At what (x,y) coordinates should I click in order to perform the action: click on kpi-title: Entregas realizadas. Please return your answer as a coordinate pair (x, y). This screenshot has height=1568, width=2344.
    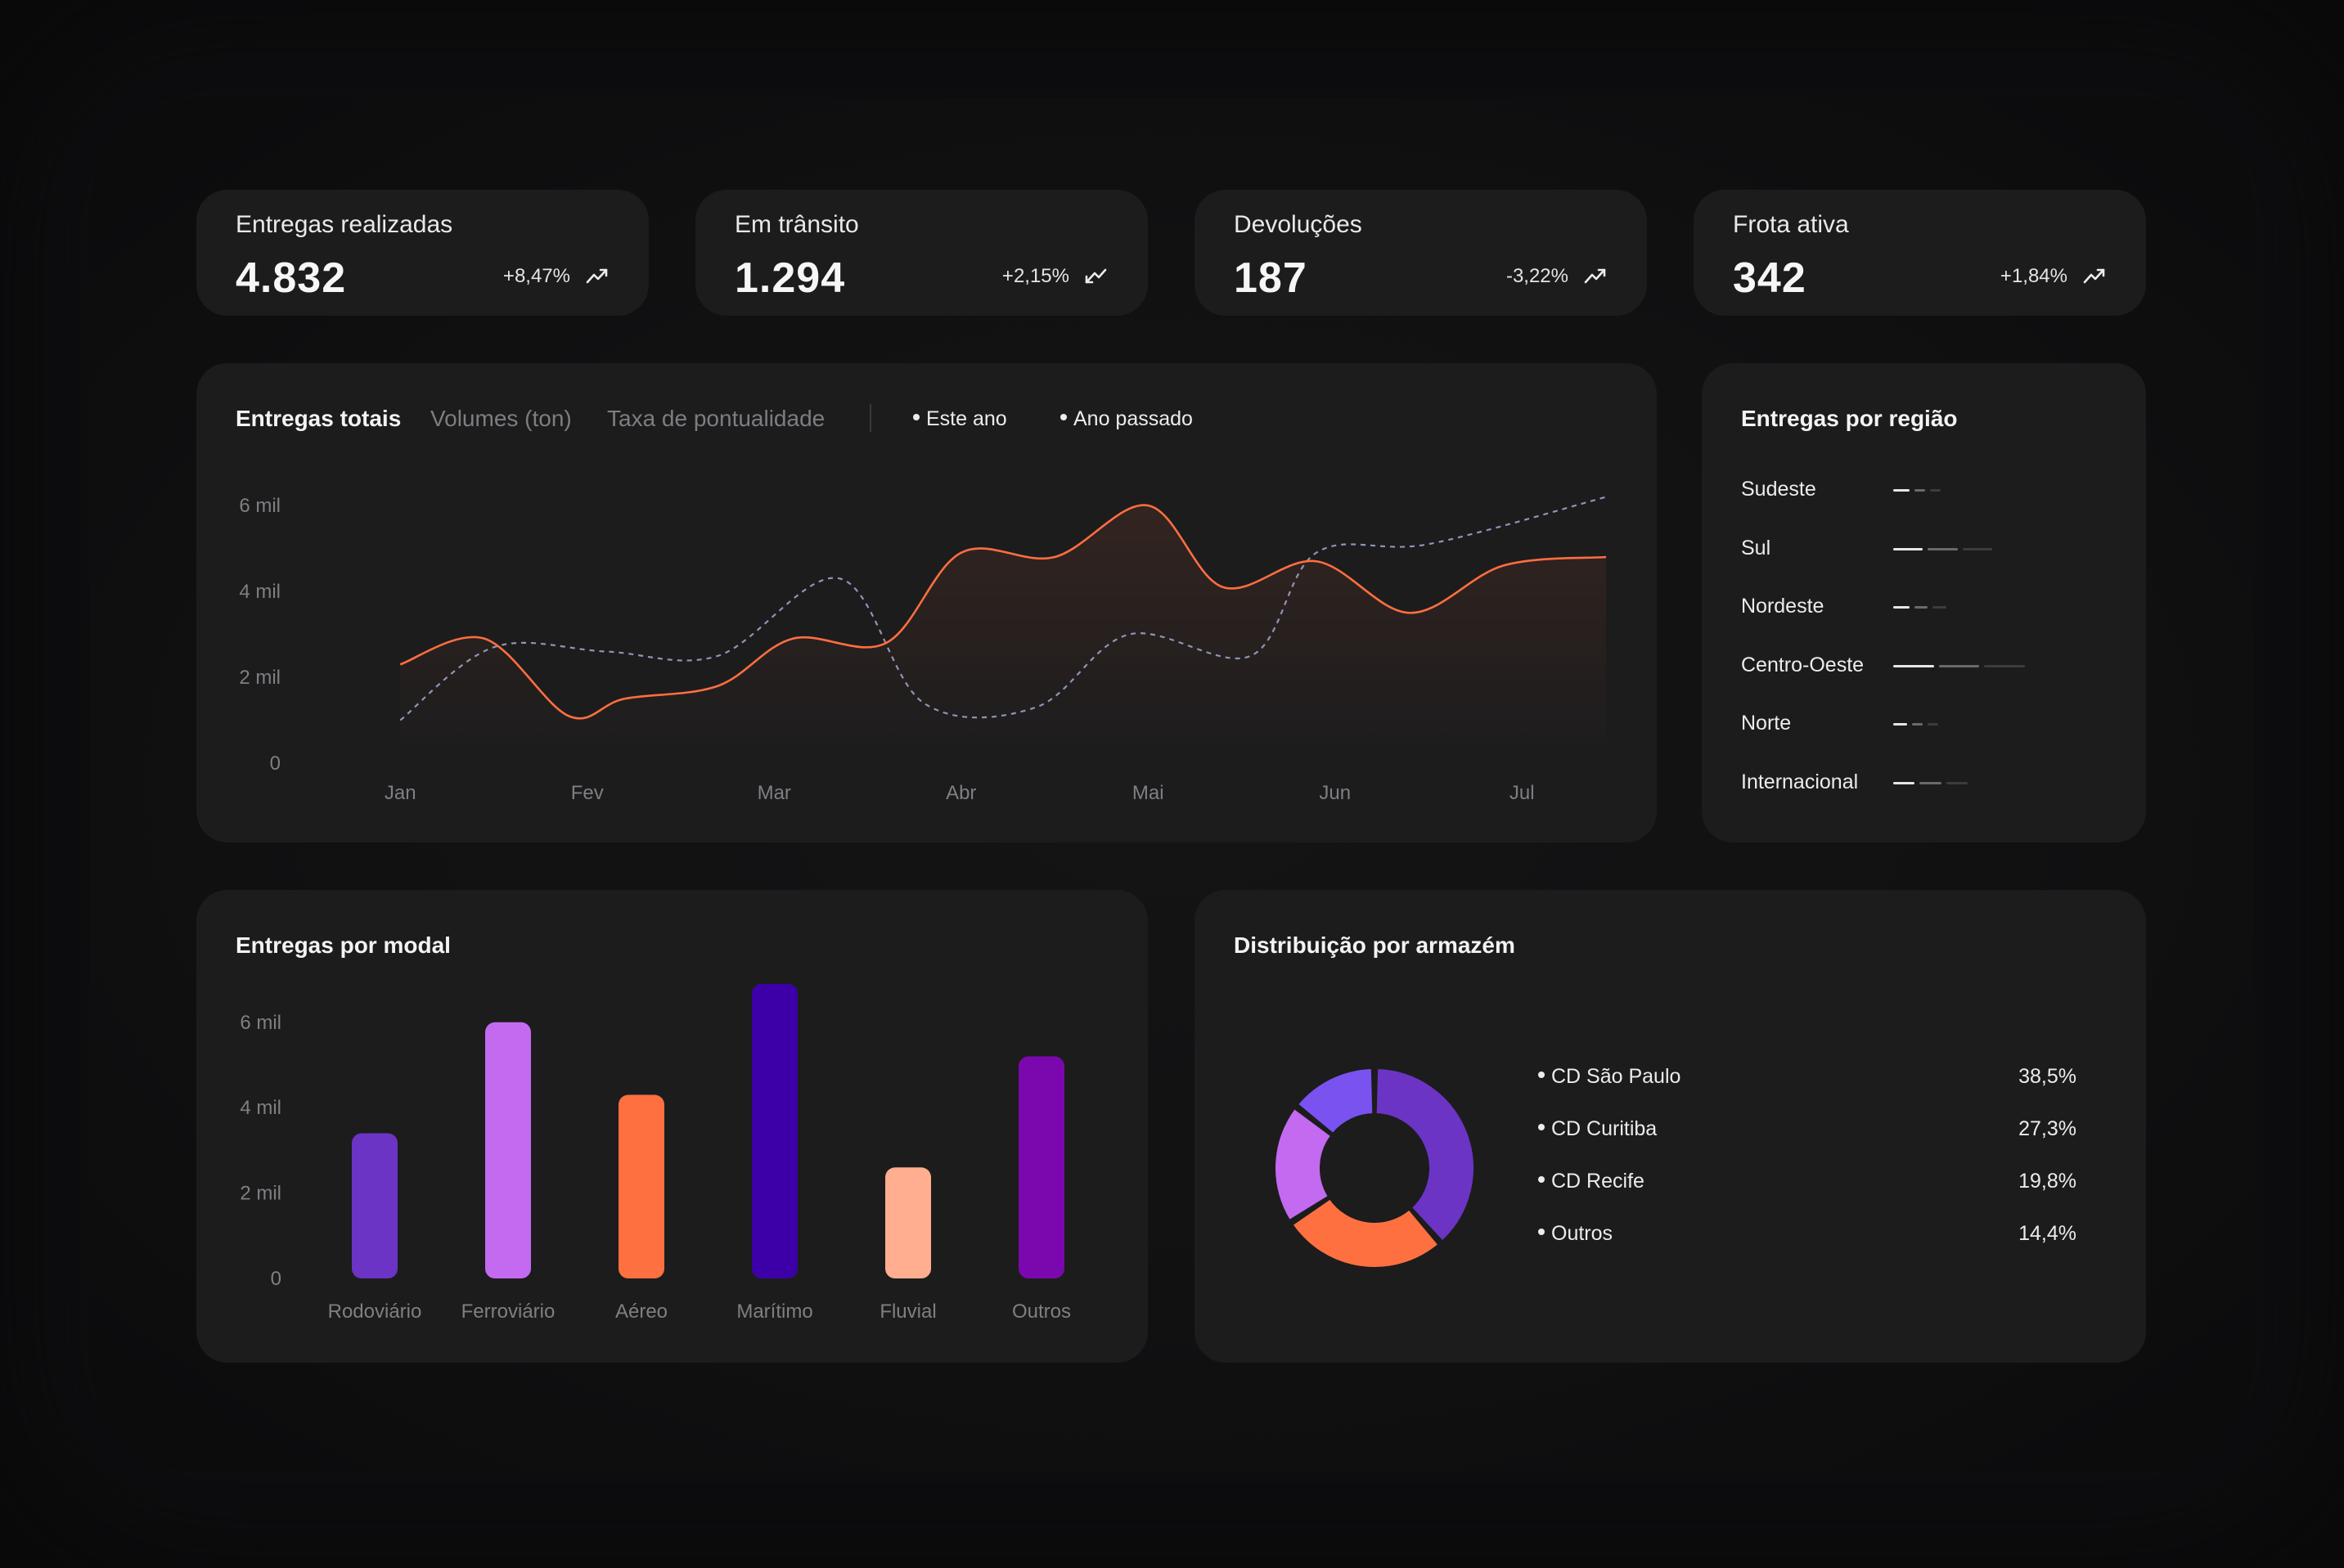
    Looking at the image, I should click on (344, 224).